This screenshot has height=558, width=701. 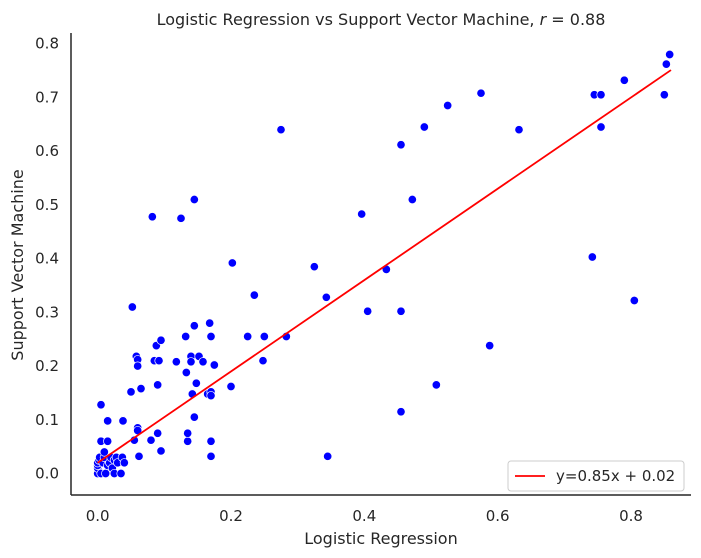 What do you see at coordinates (47, 420) in the screenshot?
I see `y-tick-label: 0.1` at bounding box center [47, 420].